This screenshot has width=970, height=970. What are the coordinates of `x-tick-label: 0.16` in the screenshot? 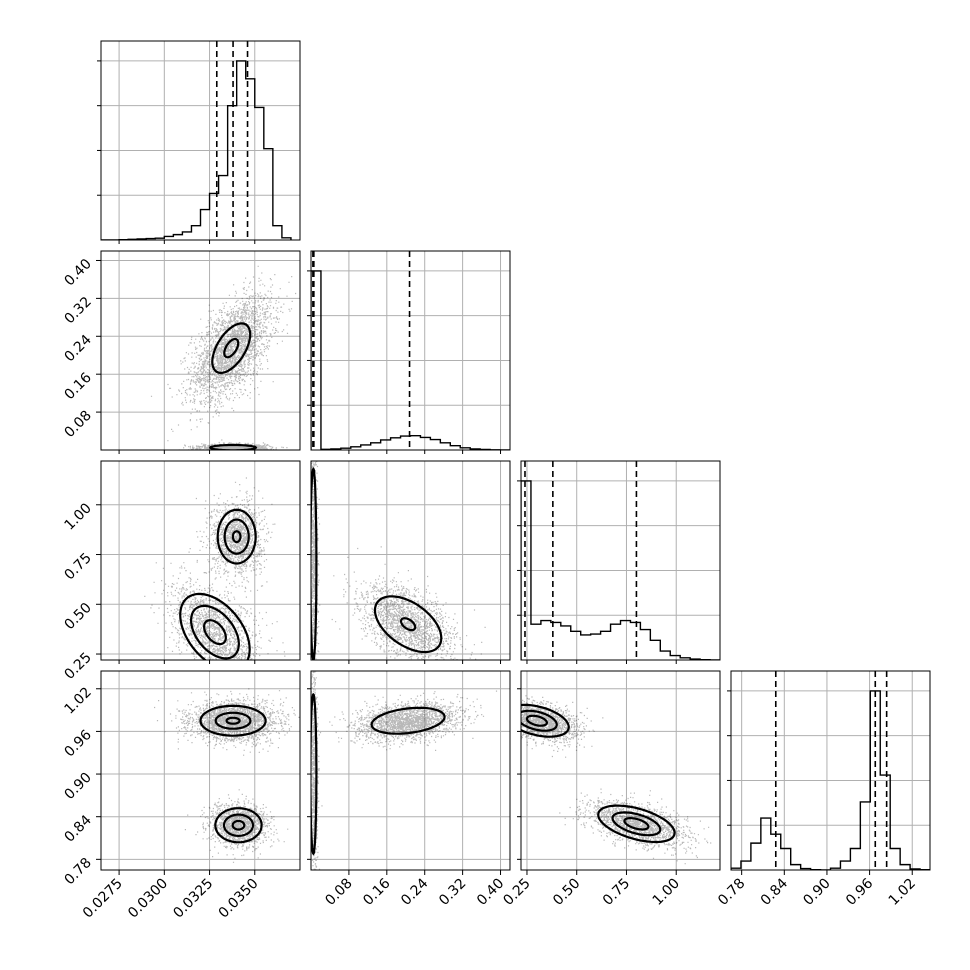 It's located at (376, 891).